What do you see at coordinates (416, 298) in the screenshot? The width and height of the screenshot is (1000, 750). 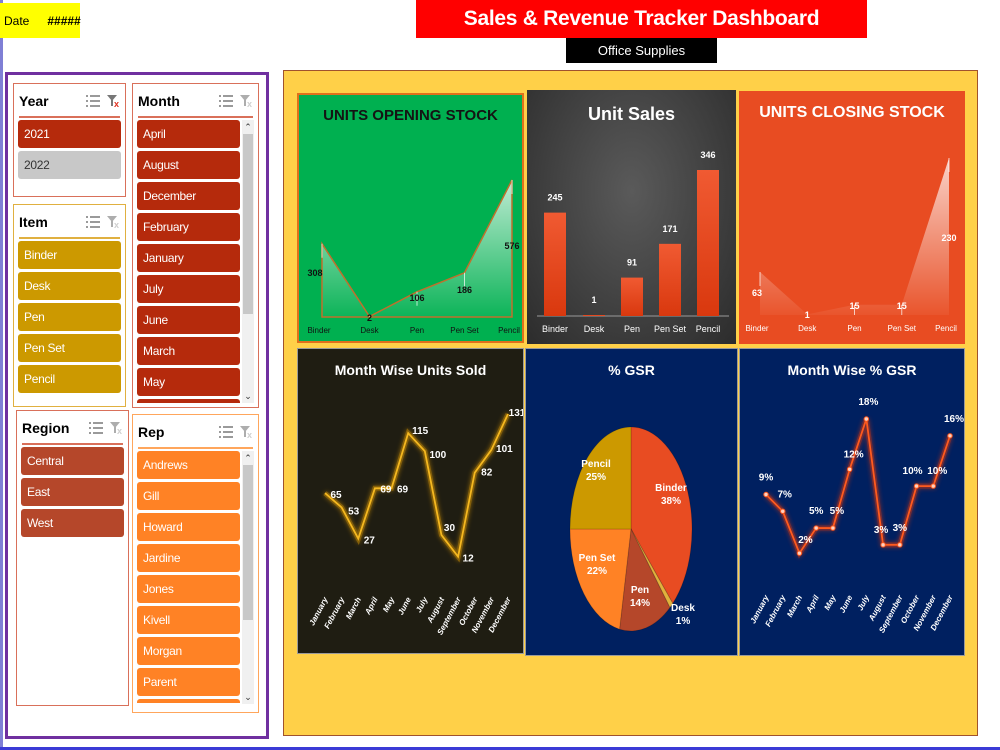 I see `svg-text: 106` at bounding box center [416, 298].